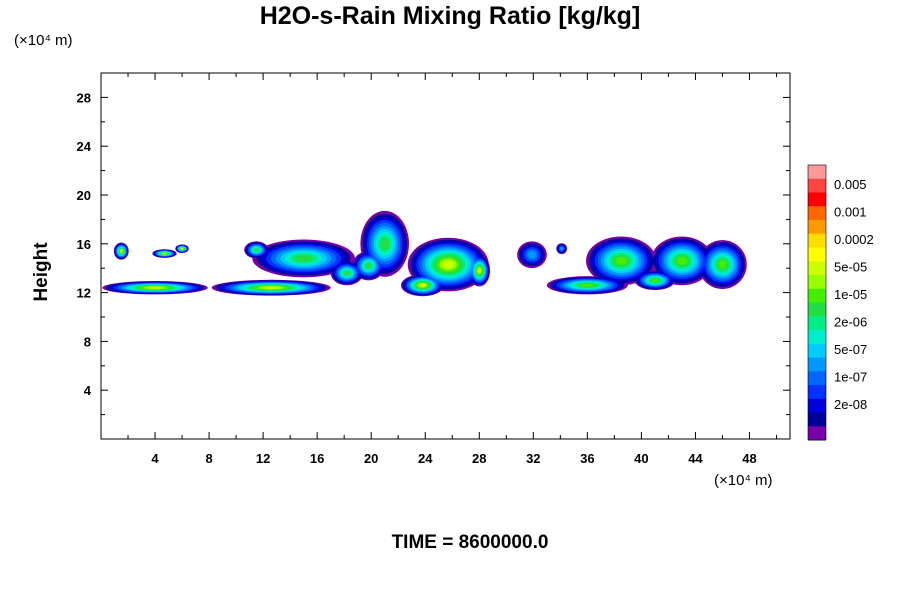 The image size is (900, 600). What do you see at coordinates (854, 239) in the screenshot?
I see `colorbar-label: 0.0002` at bounding box center [854, 239].